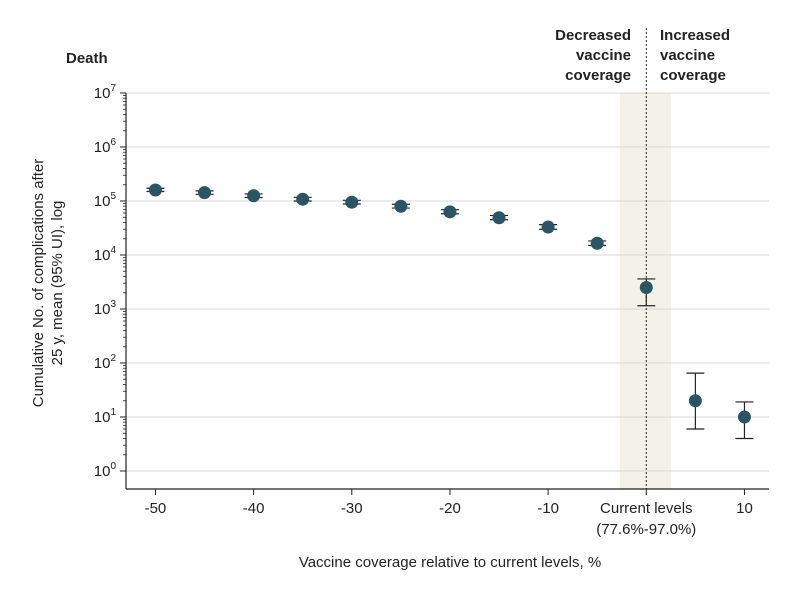 Image resolution: width=800 pixels, height=605 pixels. Describe the element at coordinates (598, 75) in the screenshot. I see `annotation-decreased-line-3: coverage` at that location.